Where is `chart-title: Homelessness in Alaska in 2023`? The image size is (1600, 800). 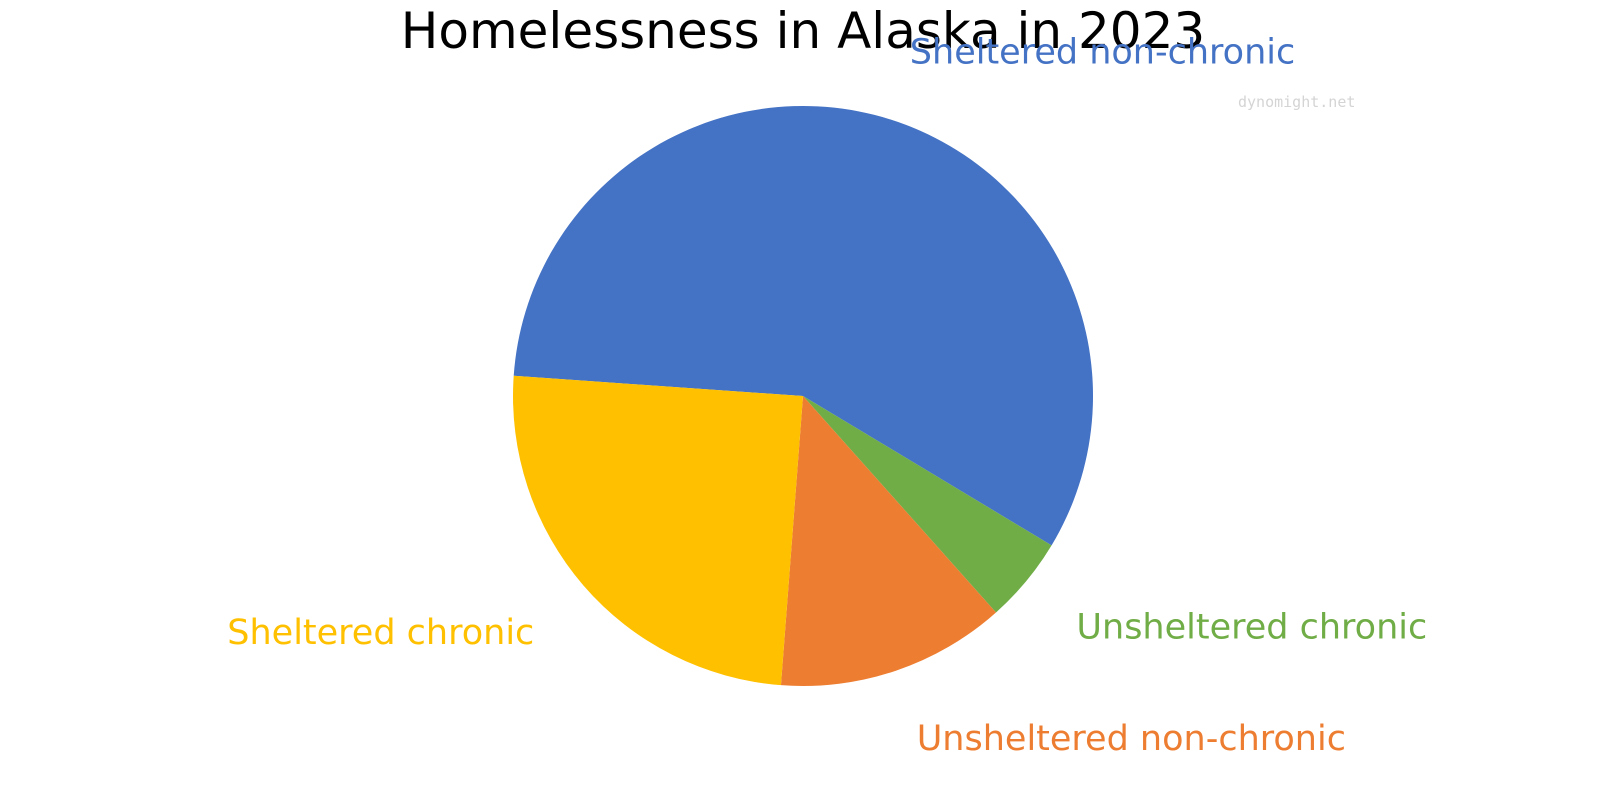
chart-title: Homelessness in Alaska in 2023 is located at coordinates (803, 31).